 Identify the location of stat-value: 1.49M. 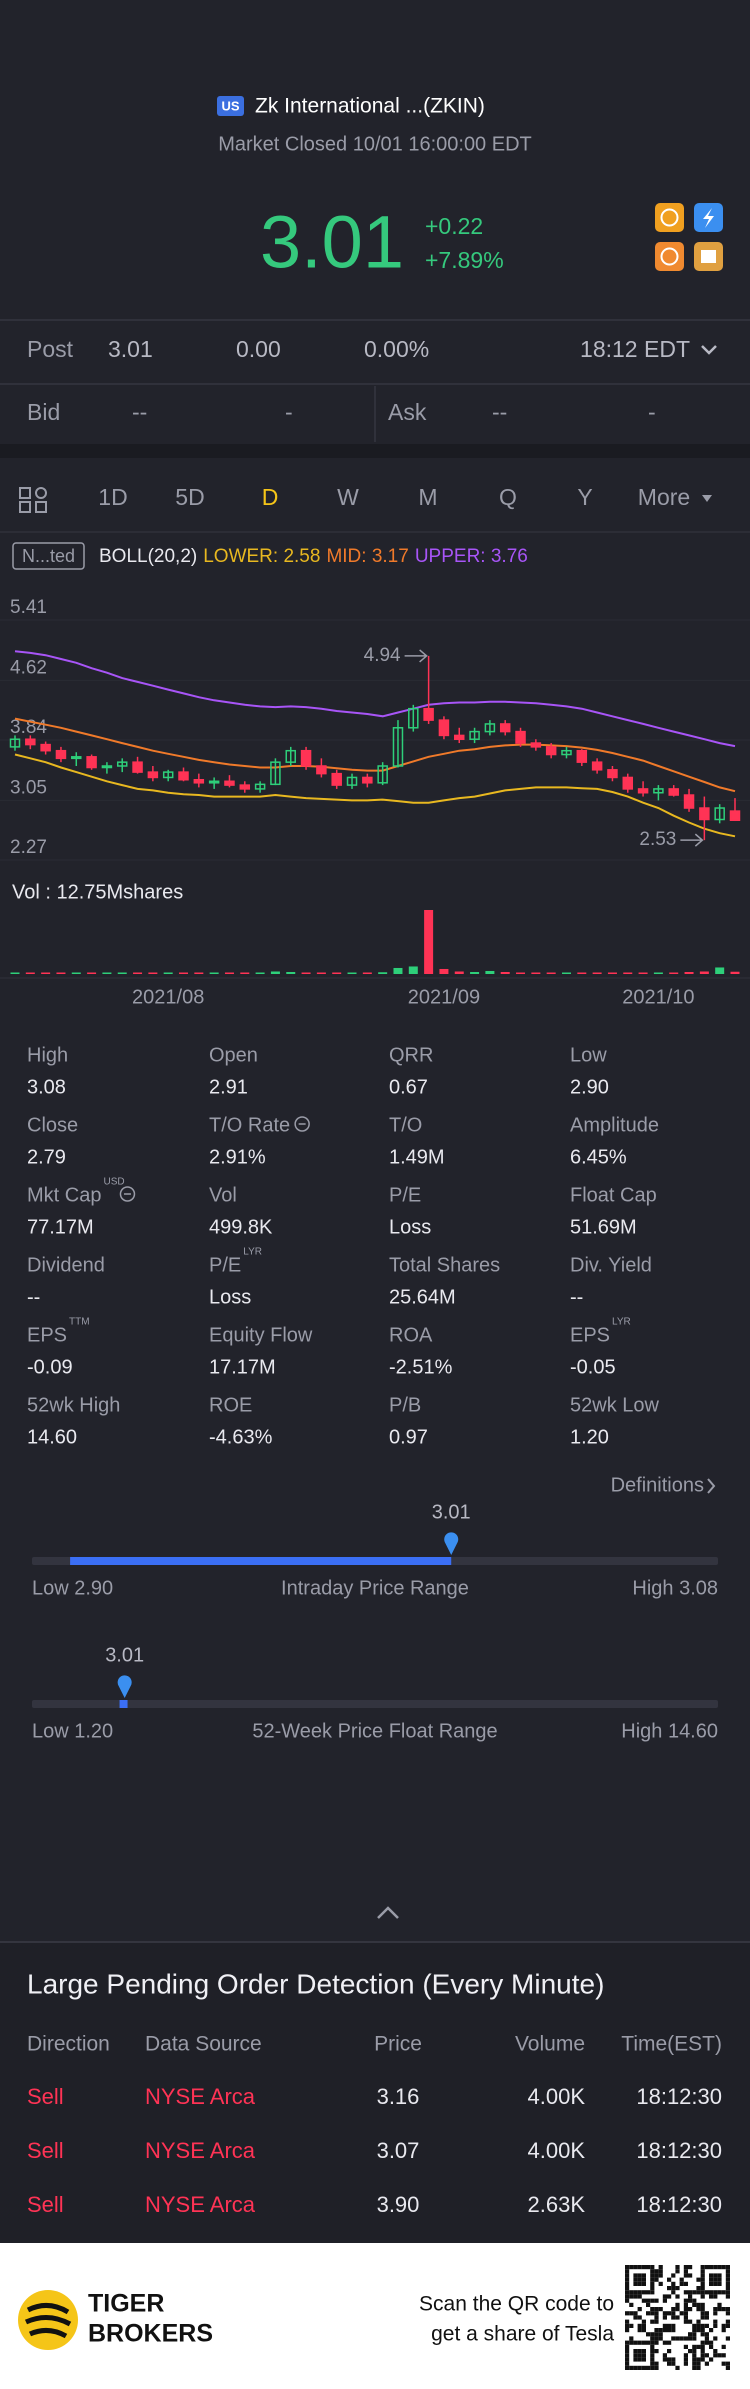
(417, 1157).